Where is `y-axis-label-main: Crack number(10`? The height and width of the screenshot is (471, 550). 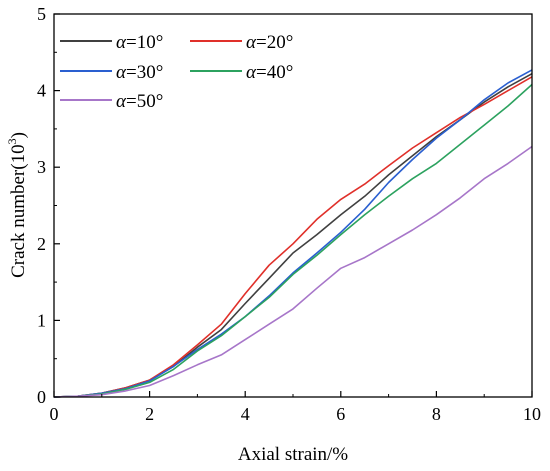
y-axis-label-main: Crack number(10 is located at coordinates (18, 210).